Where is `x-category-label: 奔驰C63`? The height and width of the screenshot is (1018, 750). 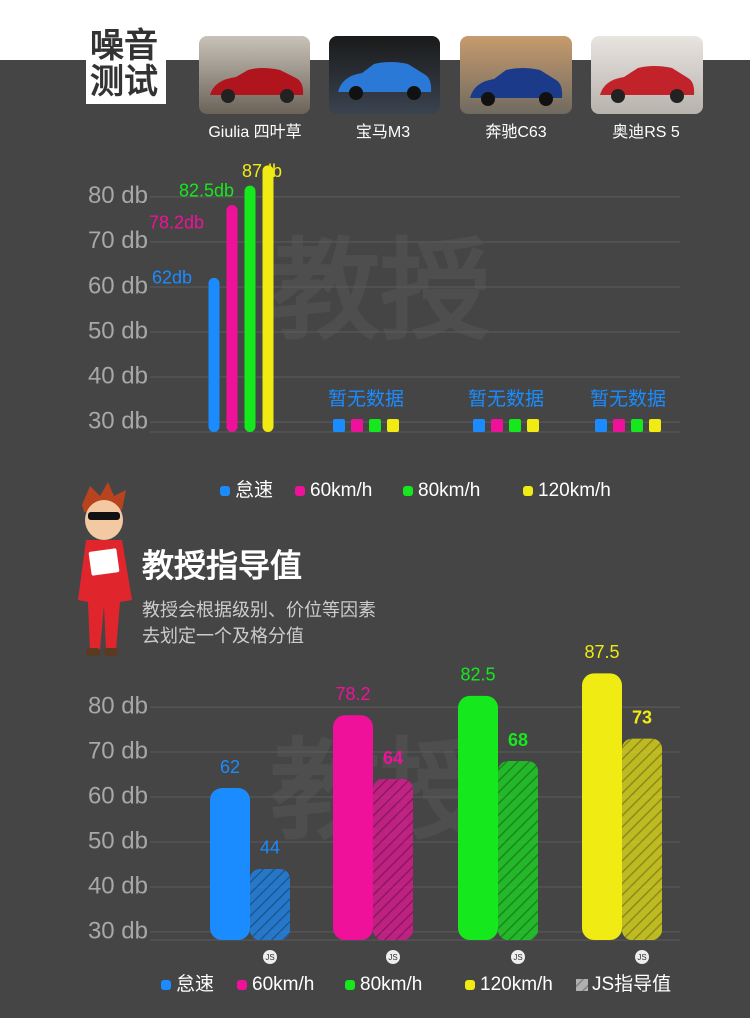
x-category-label: 奔驰C63 is located at coordinates (515, 132).